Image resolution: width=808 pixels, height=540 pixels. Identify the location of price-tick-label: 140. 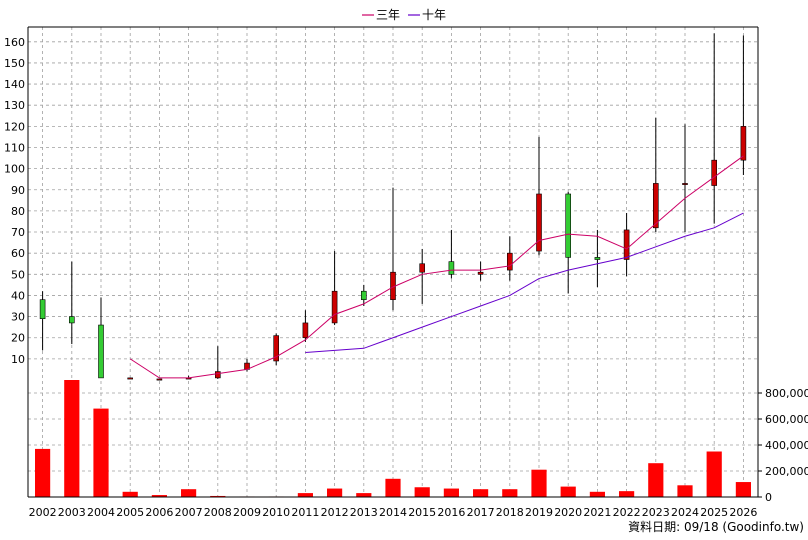
(14, 84).